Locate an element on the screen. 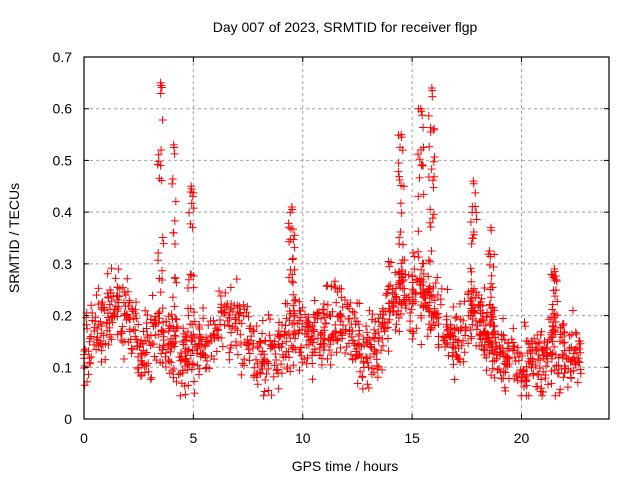  x-axis-label: GPS time / hours is located at coordinates (345, 466).